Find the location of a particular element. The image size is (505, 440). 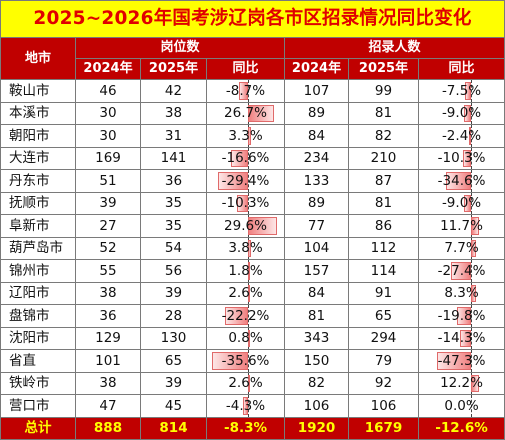

hires-2024: 77 is located at coordinates (316, 226).